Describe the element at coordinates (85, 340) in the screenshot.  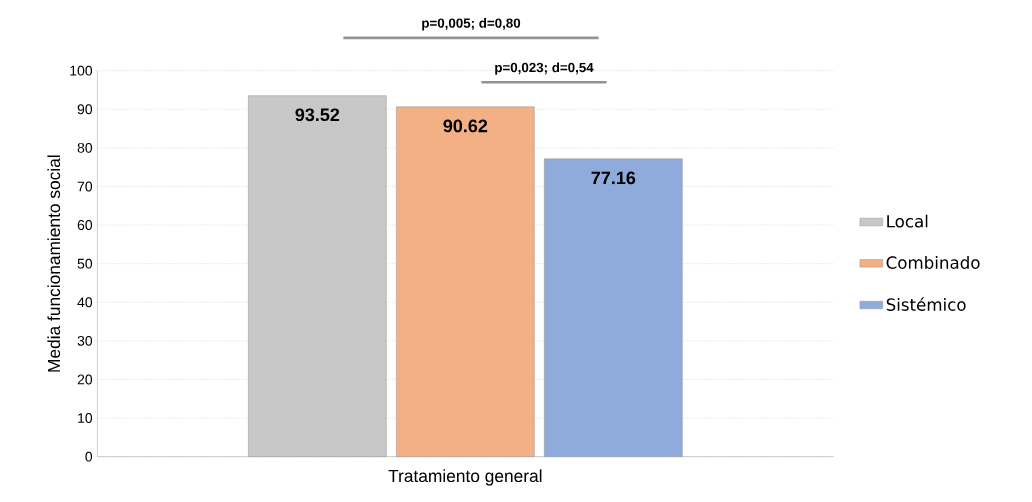
I see `y-tick-label: 30` at that location.